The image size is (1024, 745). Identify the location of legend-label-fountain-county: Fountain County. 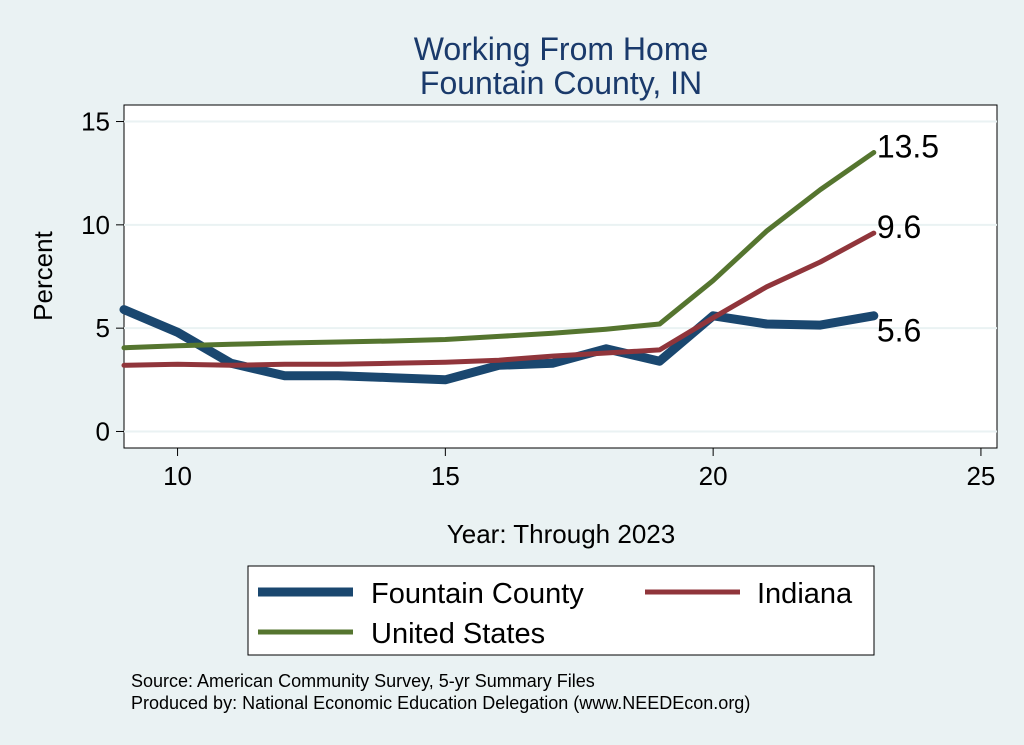
(477, 594).